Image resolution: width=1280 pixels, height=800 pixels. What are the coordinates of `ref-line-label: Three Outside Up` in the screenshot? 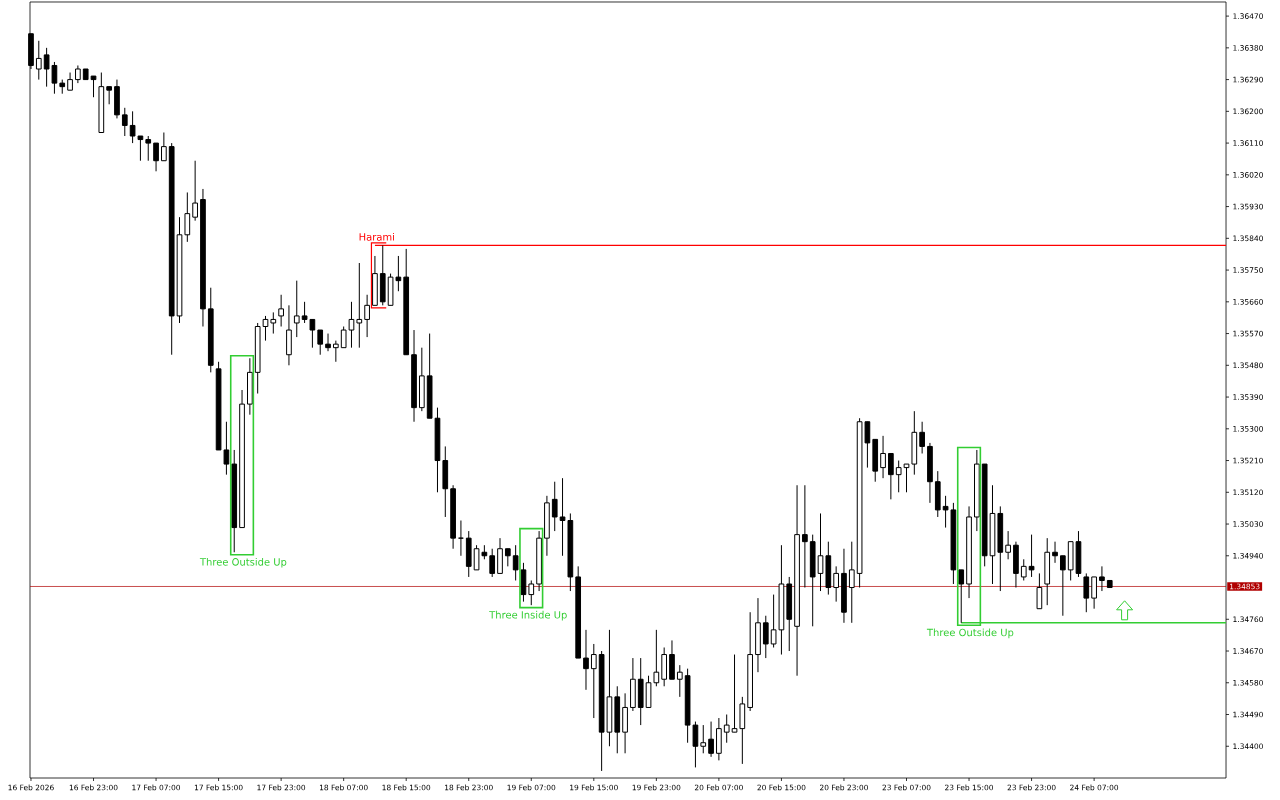 It's located at (970, 633).